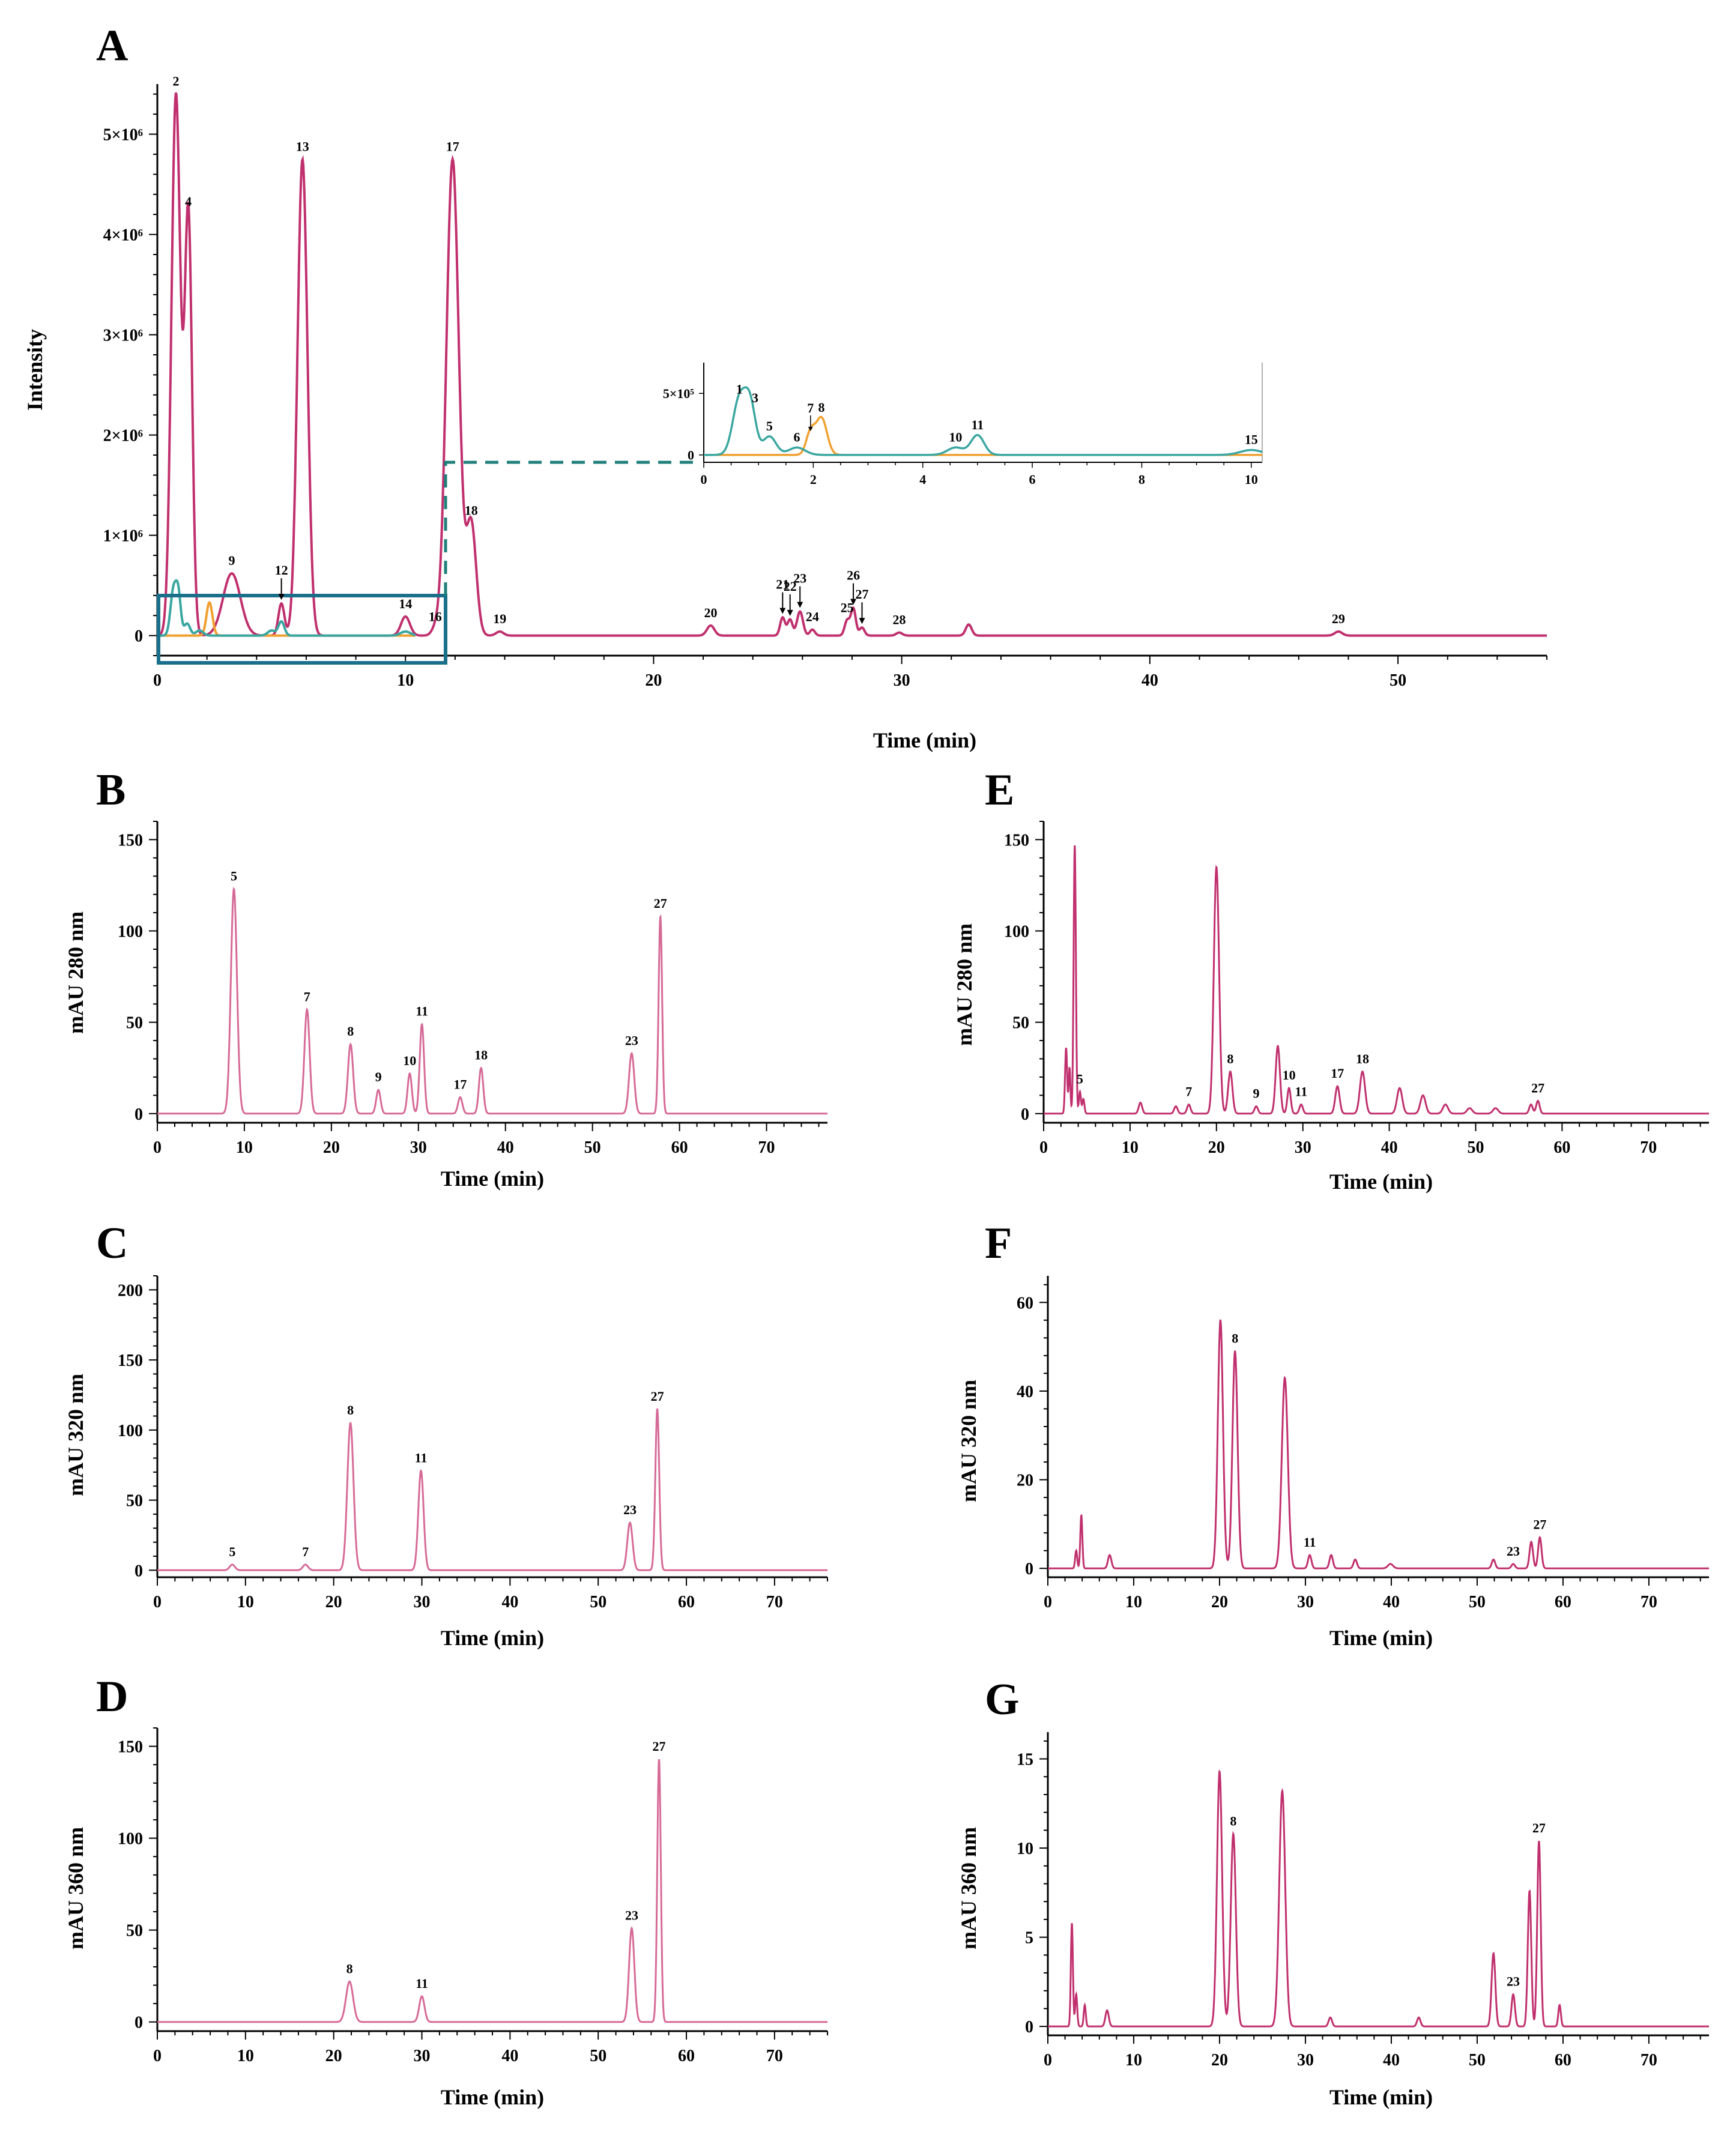  I want to click on teal-overlay-trace, so click(287, 608).